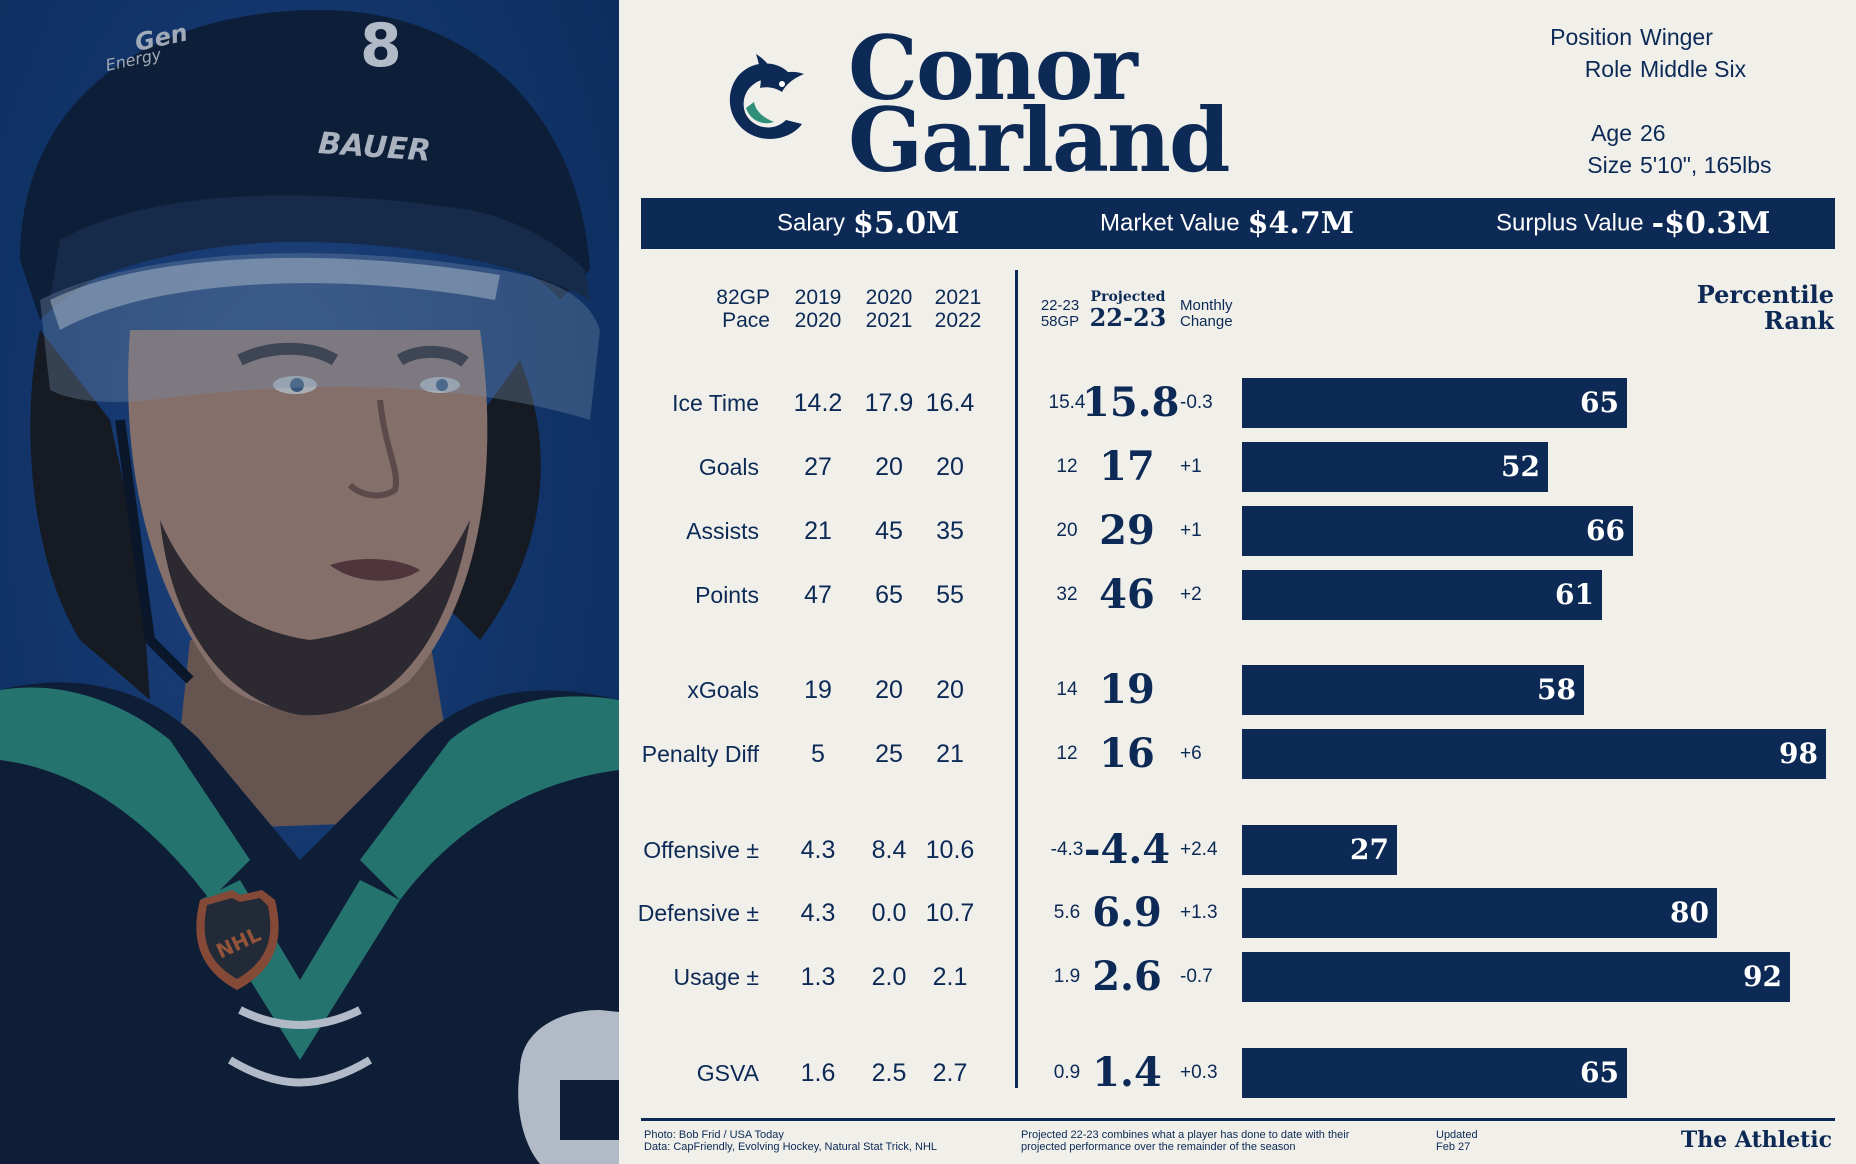 This screenshot has width=1856, height=1164. What do you see at coordinates (1067, 594) in the screenshot?
I see `stat-current: 32` at bounding box center [1067, 594].